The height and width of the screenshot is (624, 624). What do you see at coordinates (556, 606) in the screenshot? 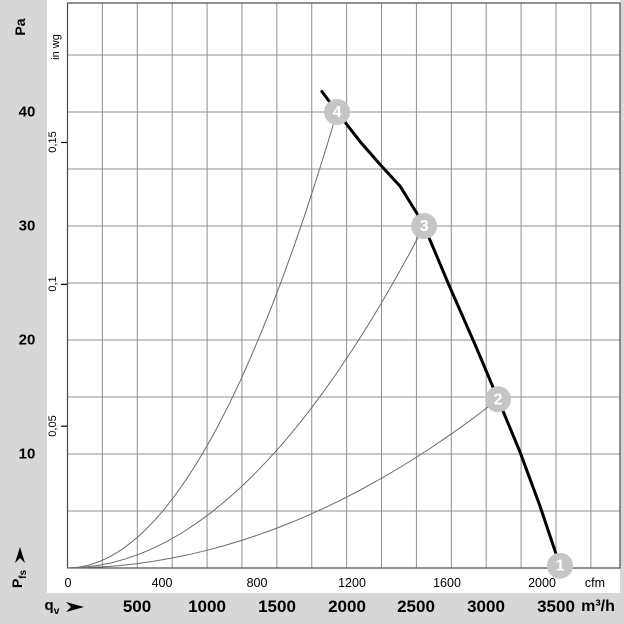
I see `m3h-tick-3500: 3500` at bounding box center [556, 606].